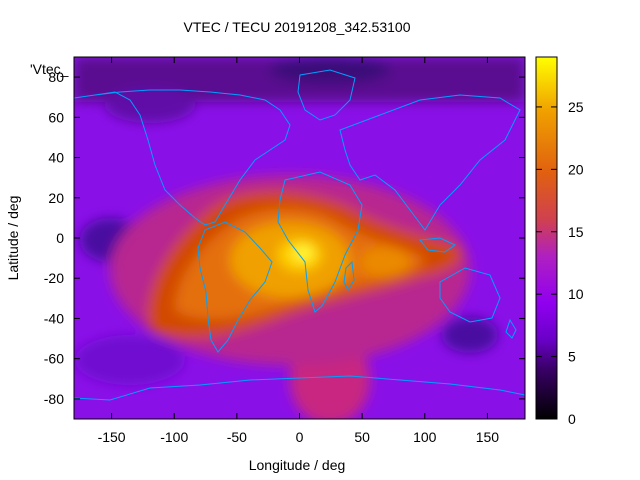  What do you see at coordinates (572, 419) in the screenshot?
I see `colorbar-tick-label: 0` at bounding box center [572, 419].